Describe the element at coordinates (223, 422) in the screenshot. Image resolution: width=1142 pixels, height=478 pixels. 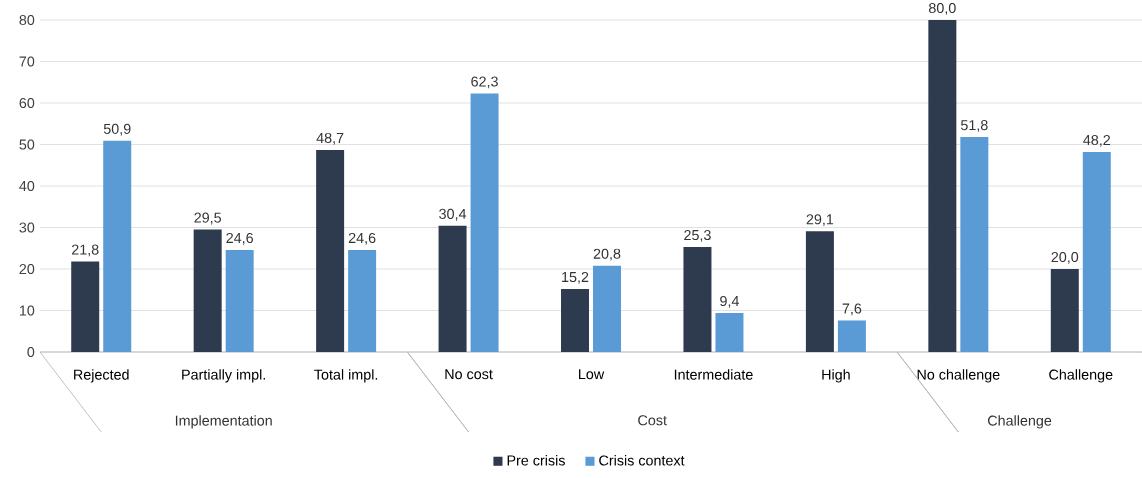
I see `text: Implementation` at that location.